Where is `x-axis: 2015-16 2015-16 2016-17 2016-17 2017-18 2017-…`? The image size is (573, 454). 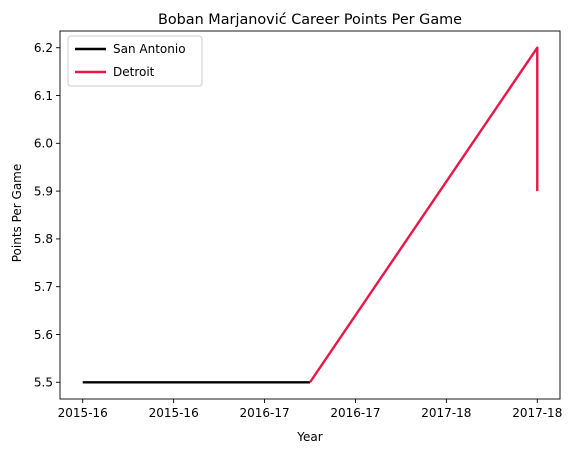 x-axis: 2015-16 2015-16 2016-17 2016-17 2017-18 2017-… is located at coordinates (310, 409).